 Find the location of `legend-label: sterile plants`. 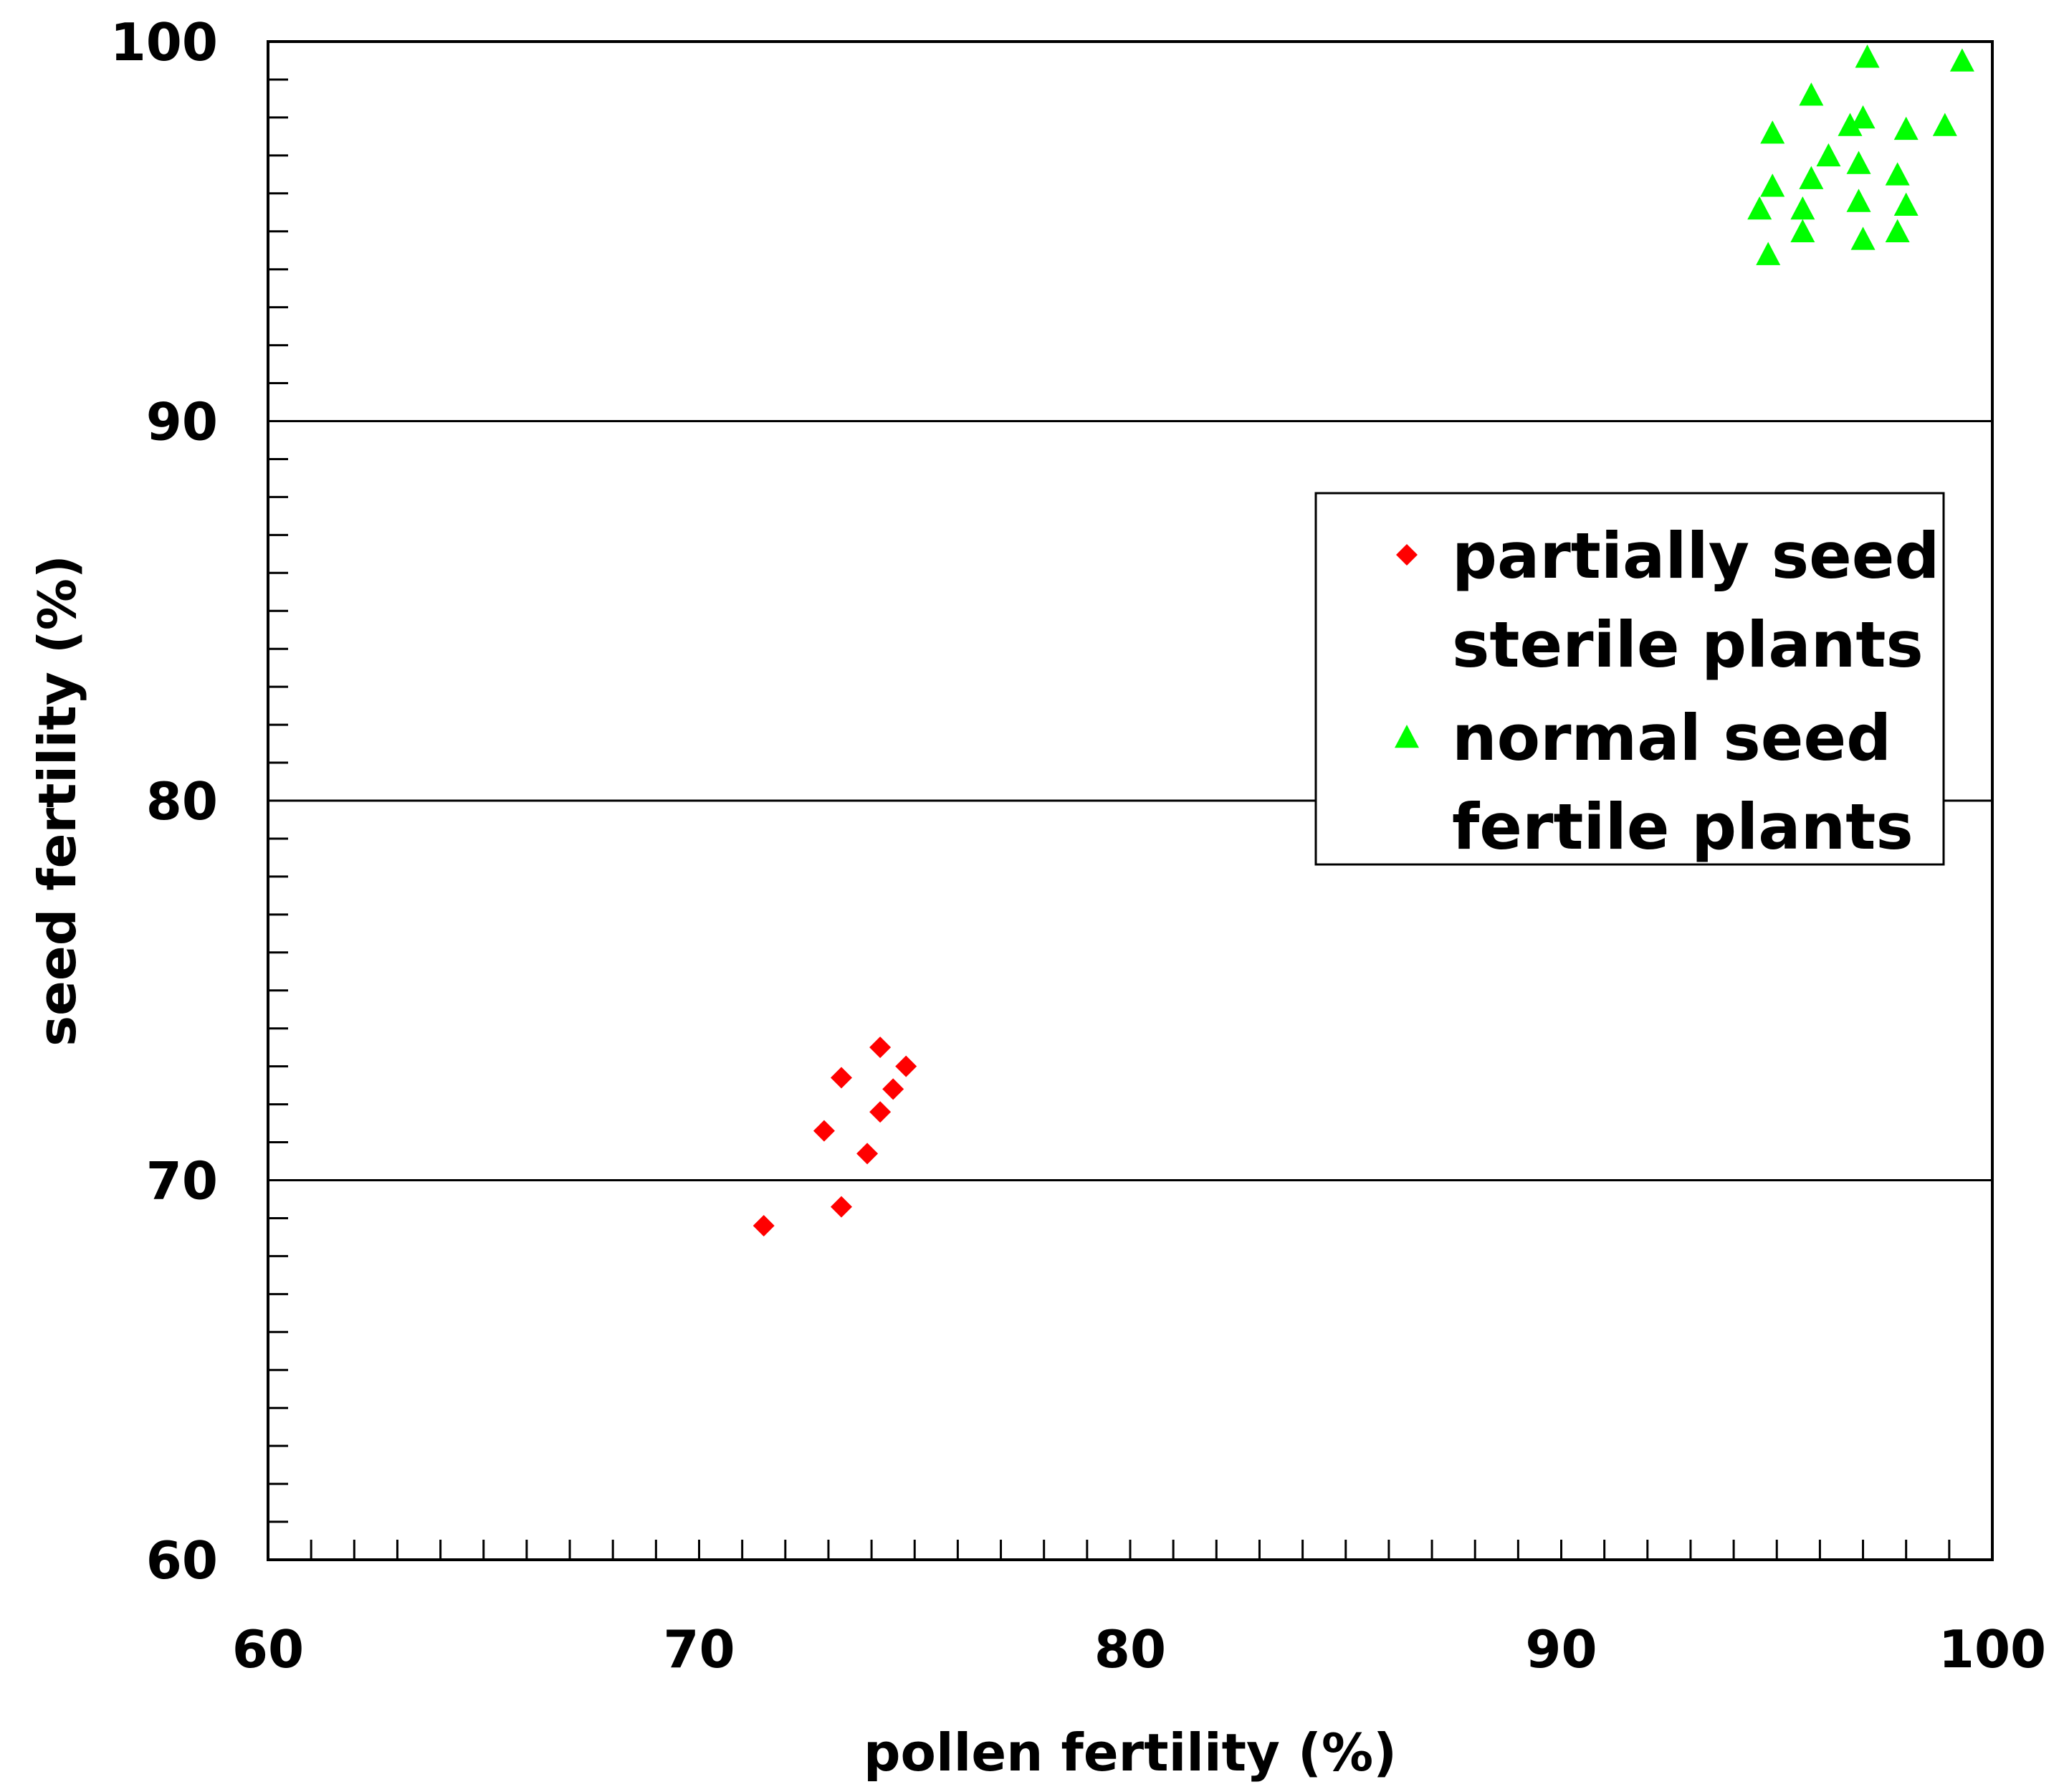

legend-label: sterile plants is located at coordinates (1688, 645).